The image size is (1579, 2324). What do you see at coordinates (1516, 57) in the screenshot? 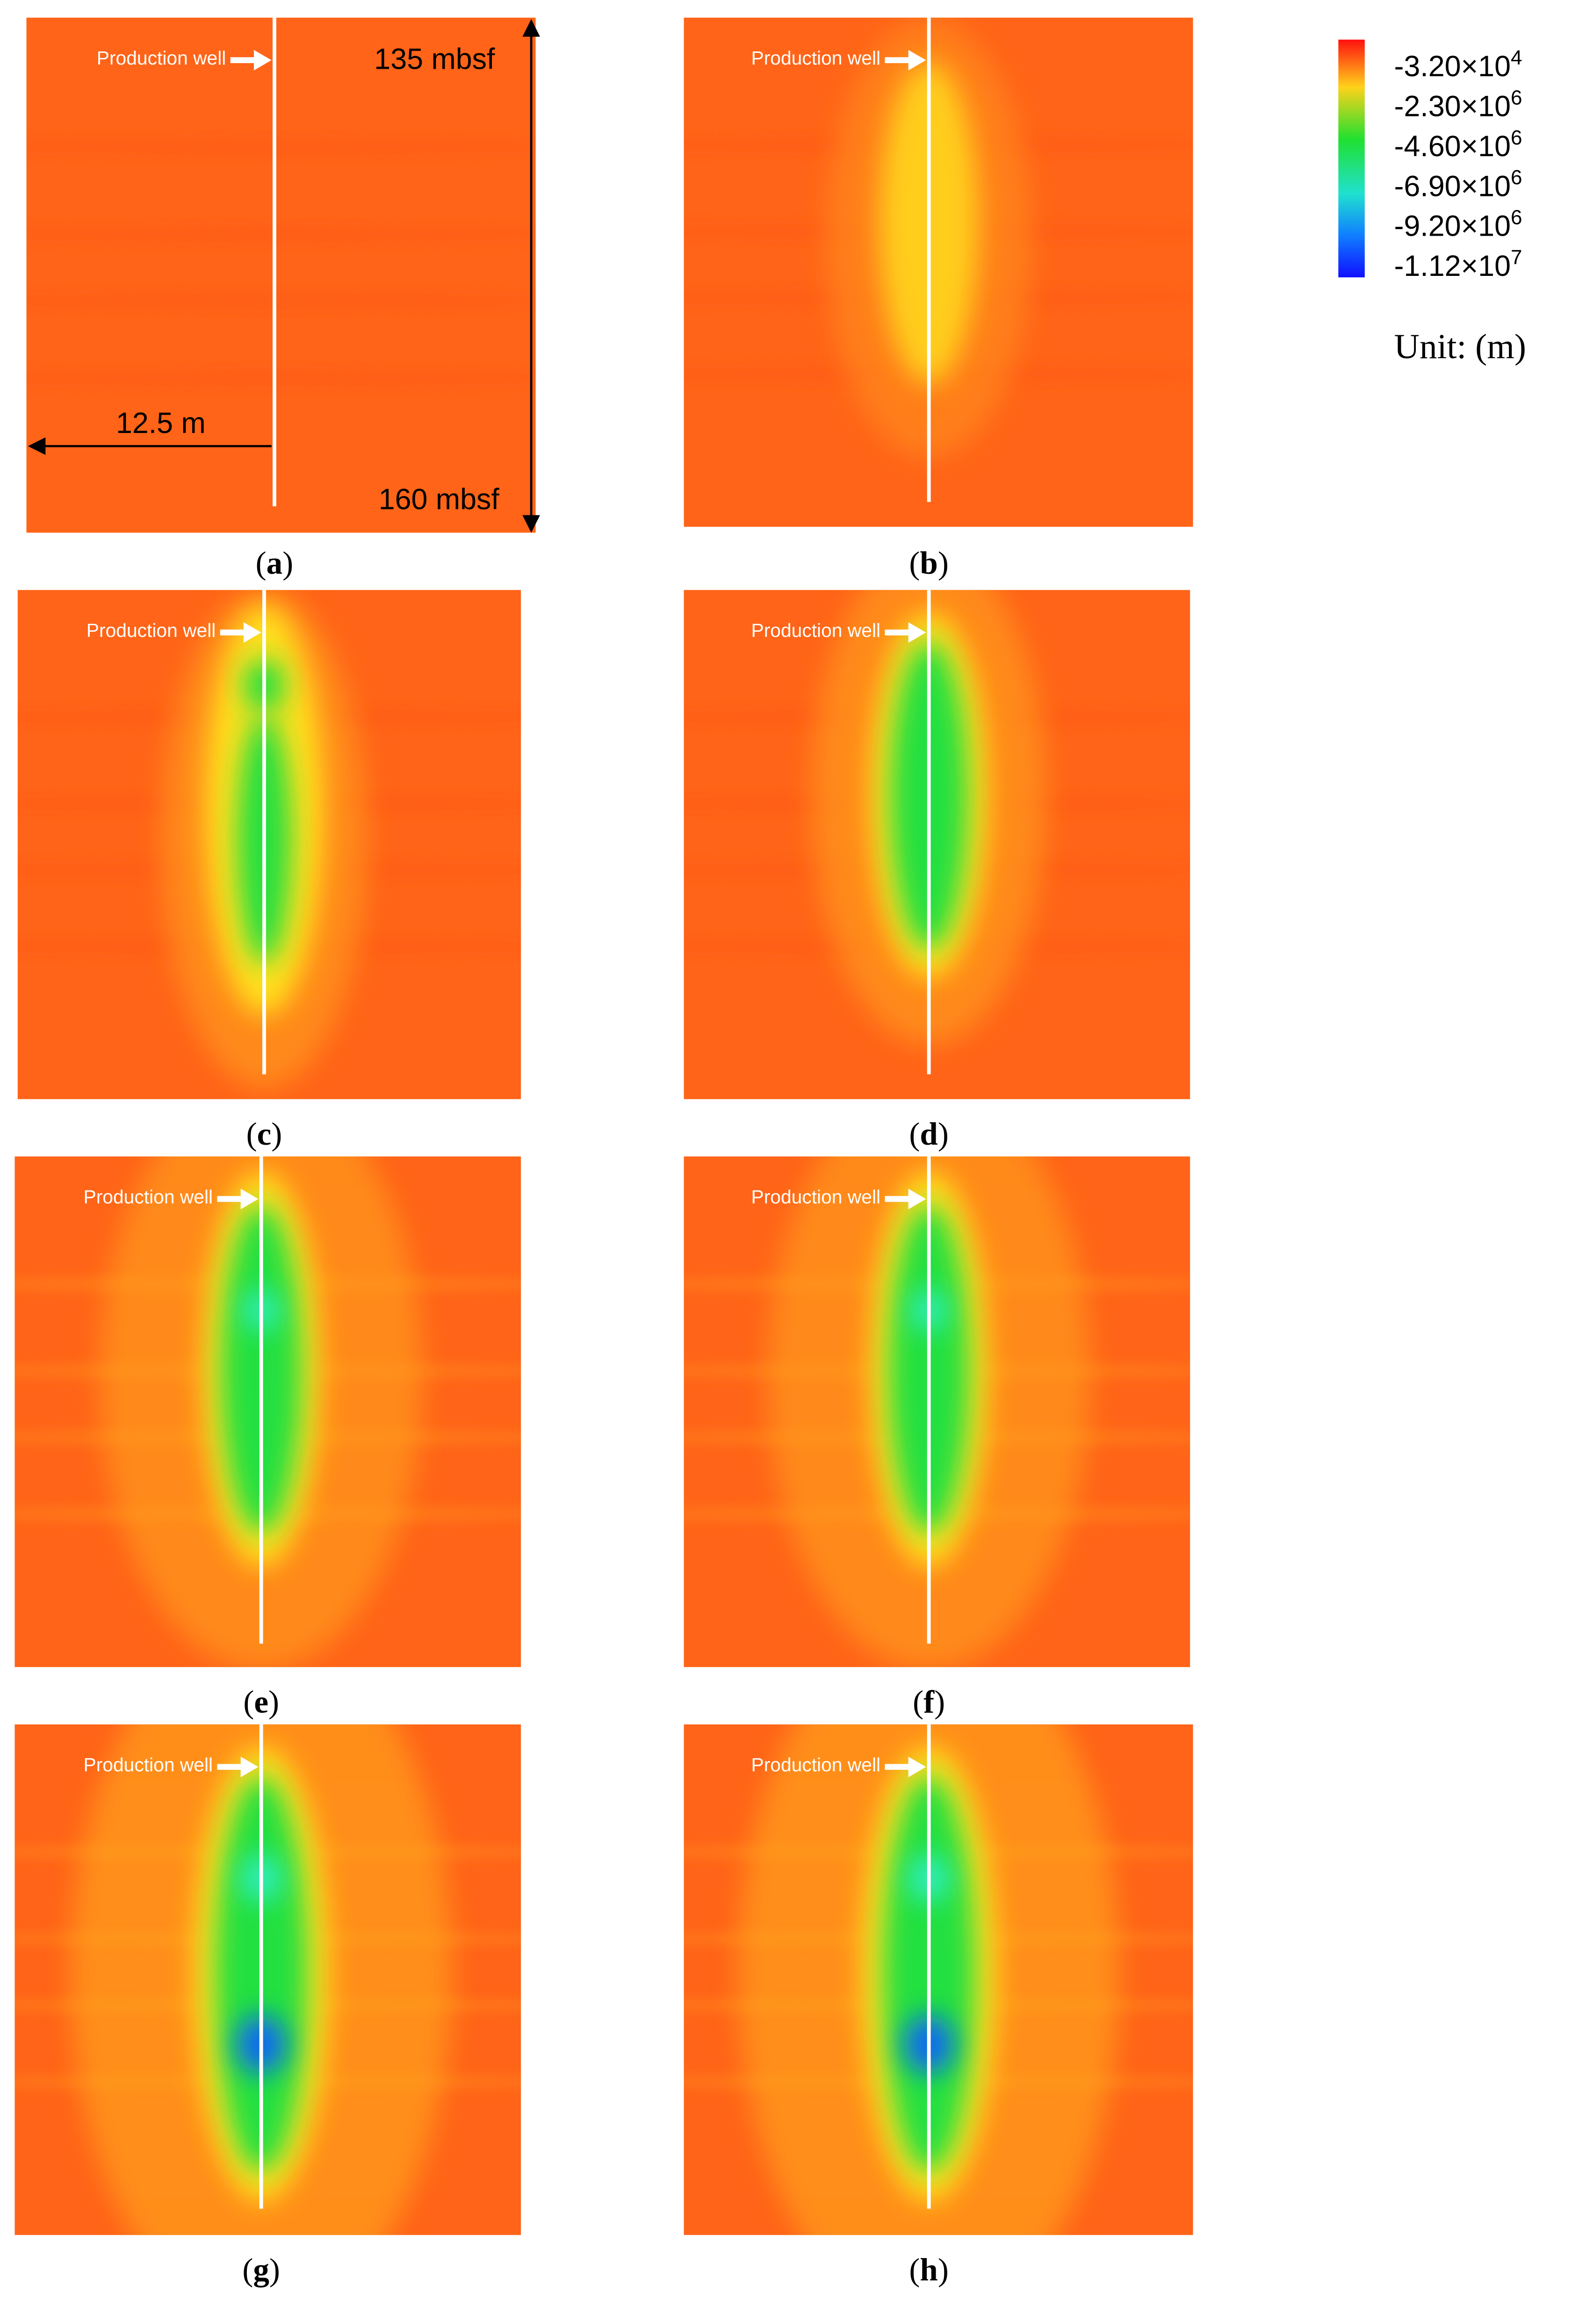
I see `label-exponent: 4` at bounding box center [1516, 57].